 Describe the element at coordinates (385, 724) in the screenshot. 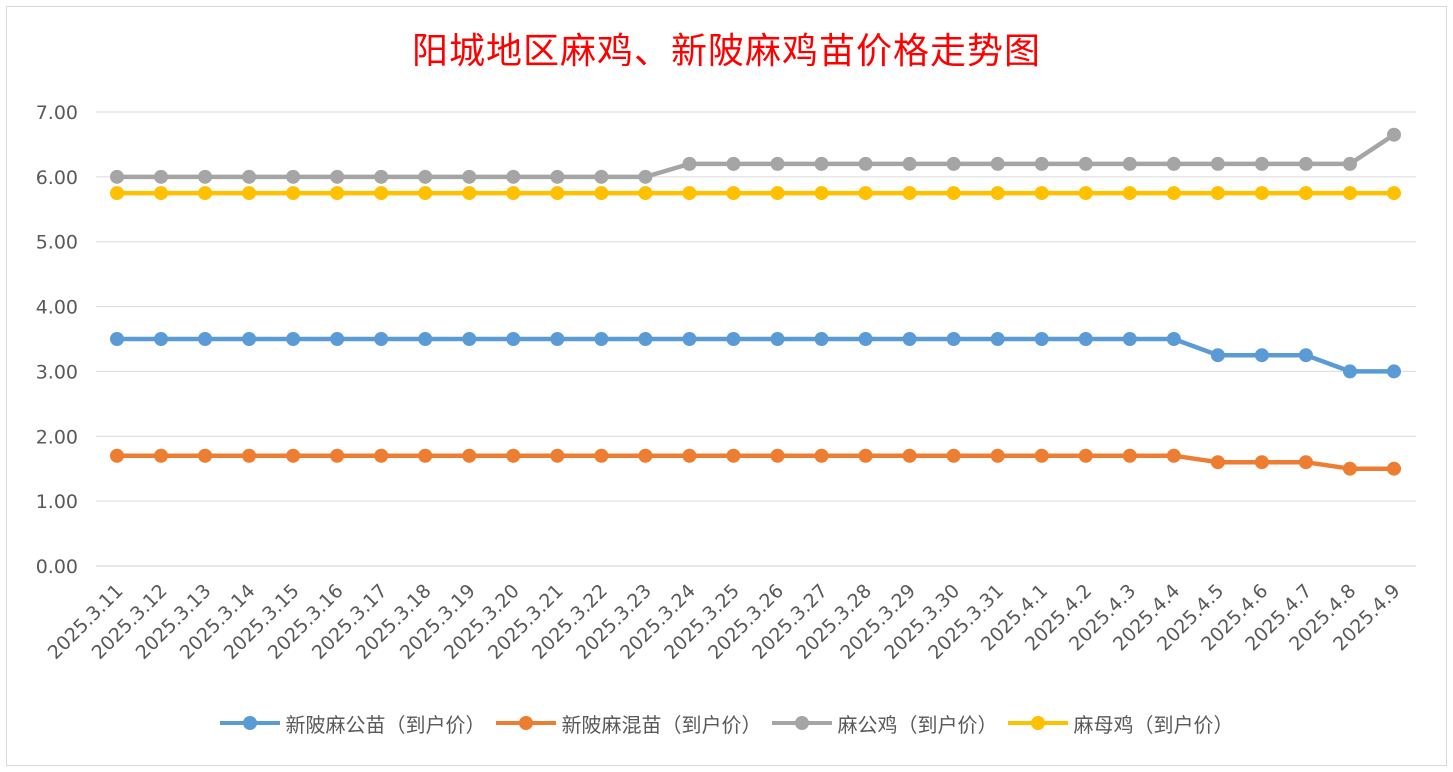

I see `legend-label: 新陂麻公苗（到户价）` at that location.